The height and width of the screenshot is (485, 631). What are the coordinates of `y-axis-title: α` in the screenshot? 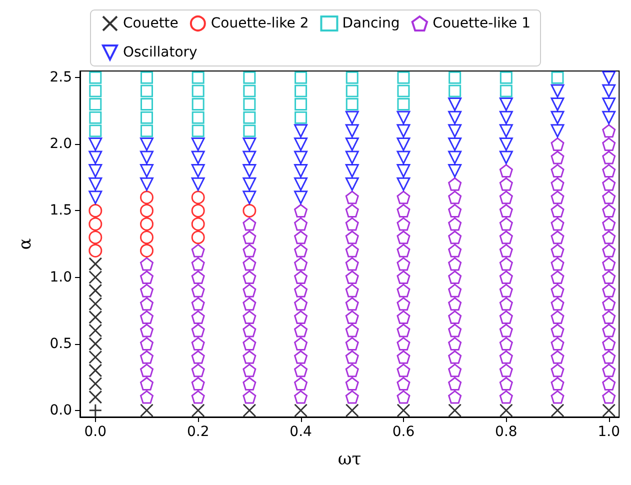 It's located at (26, 244).